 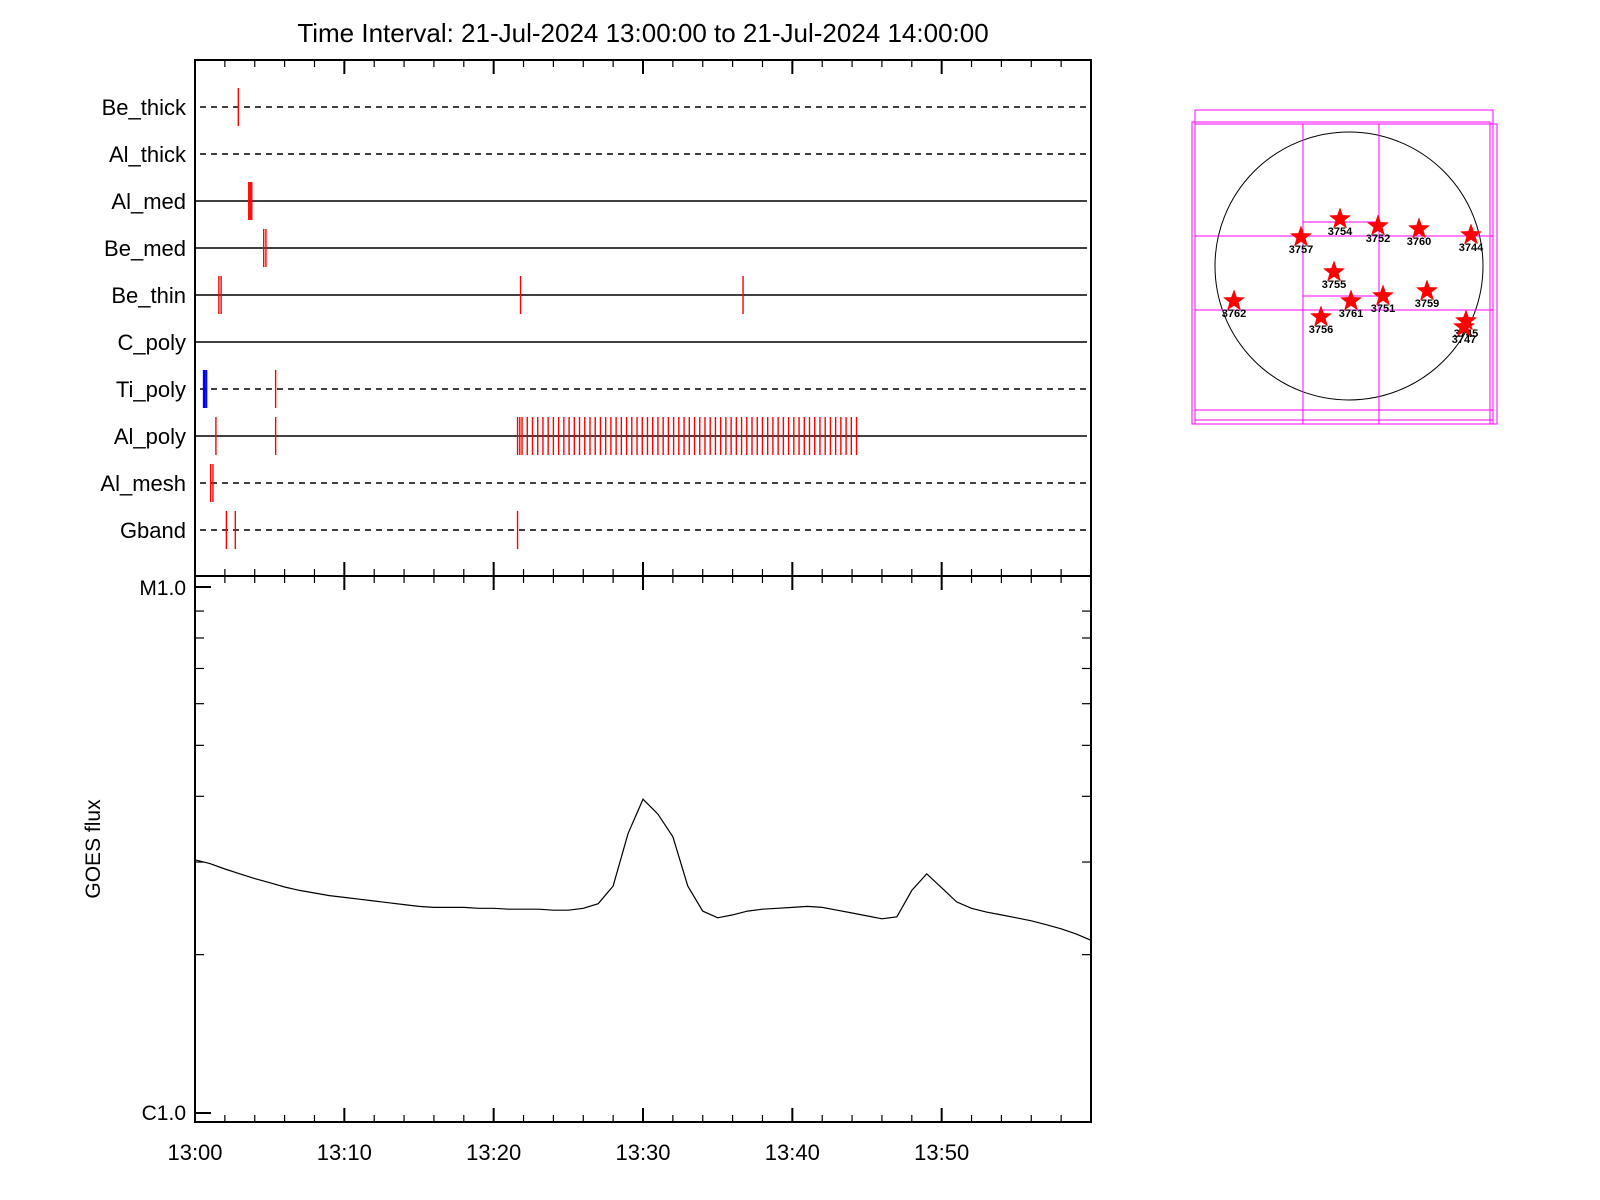 I want to click on x-tick-label: 13:20, so click(x=493, y=1152).